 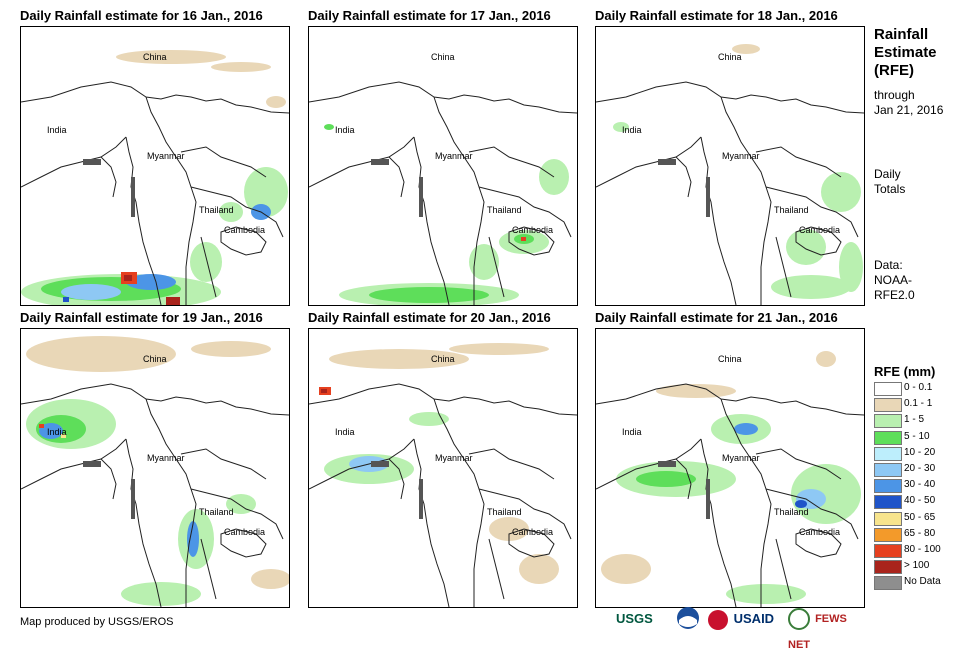 I want to click on usgs-logo-text: USGS, so click(x=634, y=618).